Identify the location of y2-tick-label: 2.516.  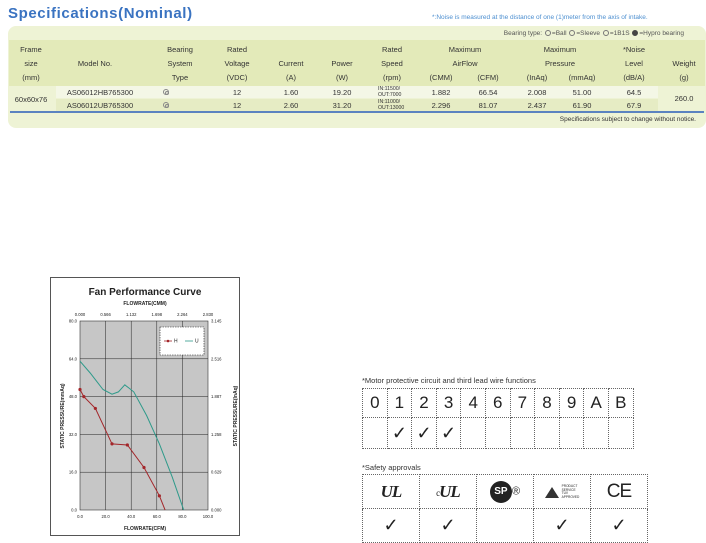
(216, 358).